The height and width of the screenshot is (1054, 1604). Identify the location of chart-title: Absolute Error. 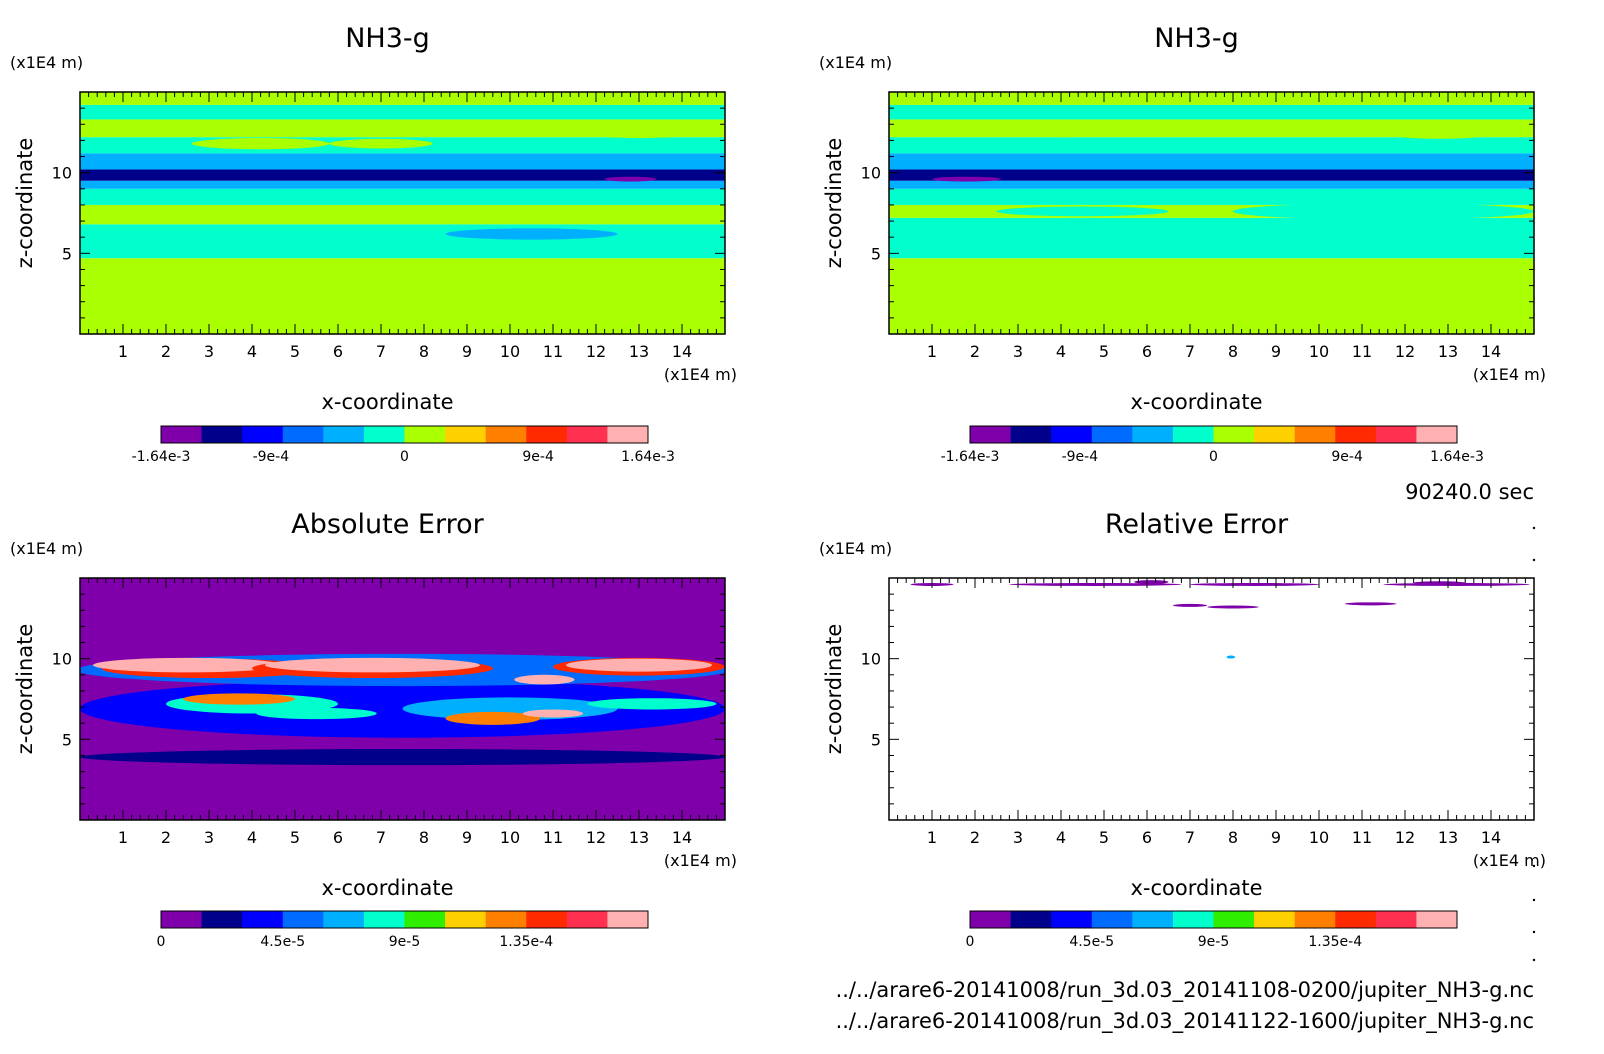
(387, 524).